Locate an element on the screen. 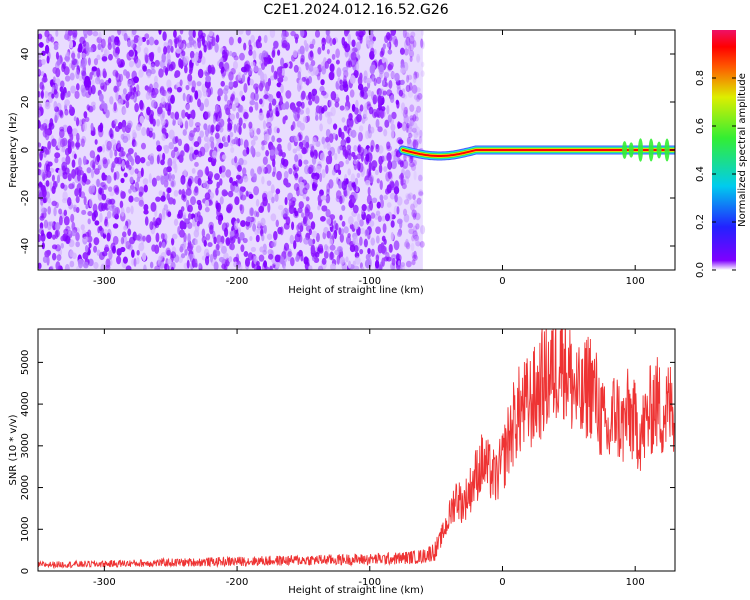 The height and width of the screenshot is (600, 750). figure-title: C2E1.2024.012.16.52.G26 is located at coordinates (355, 10).